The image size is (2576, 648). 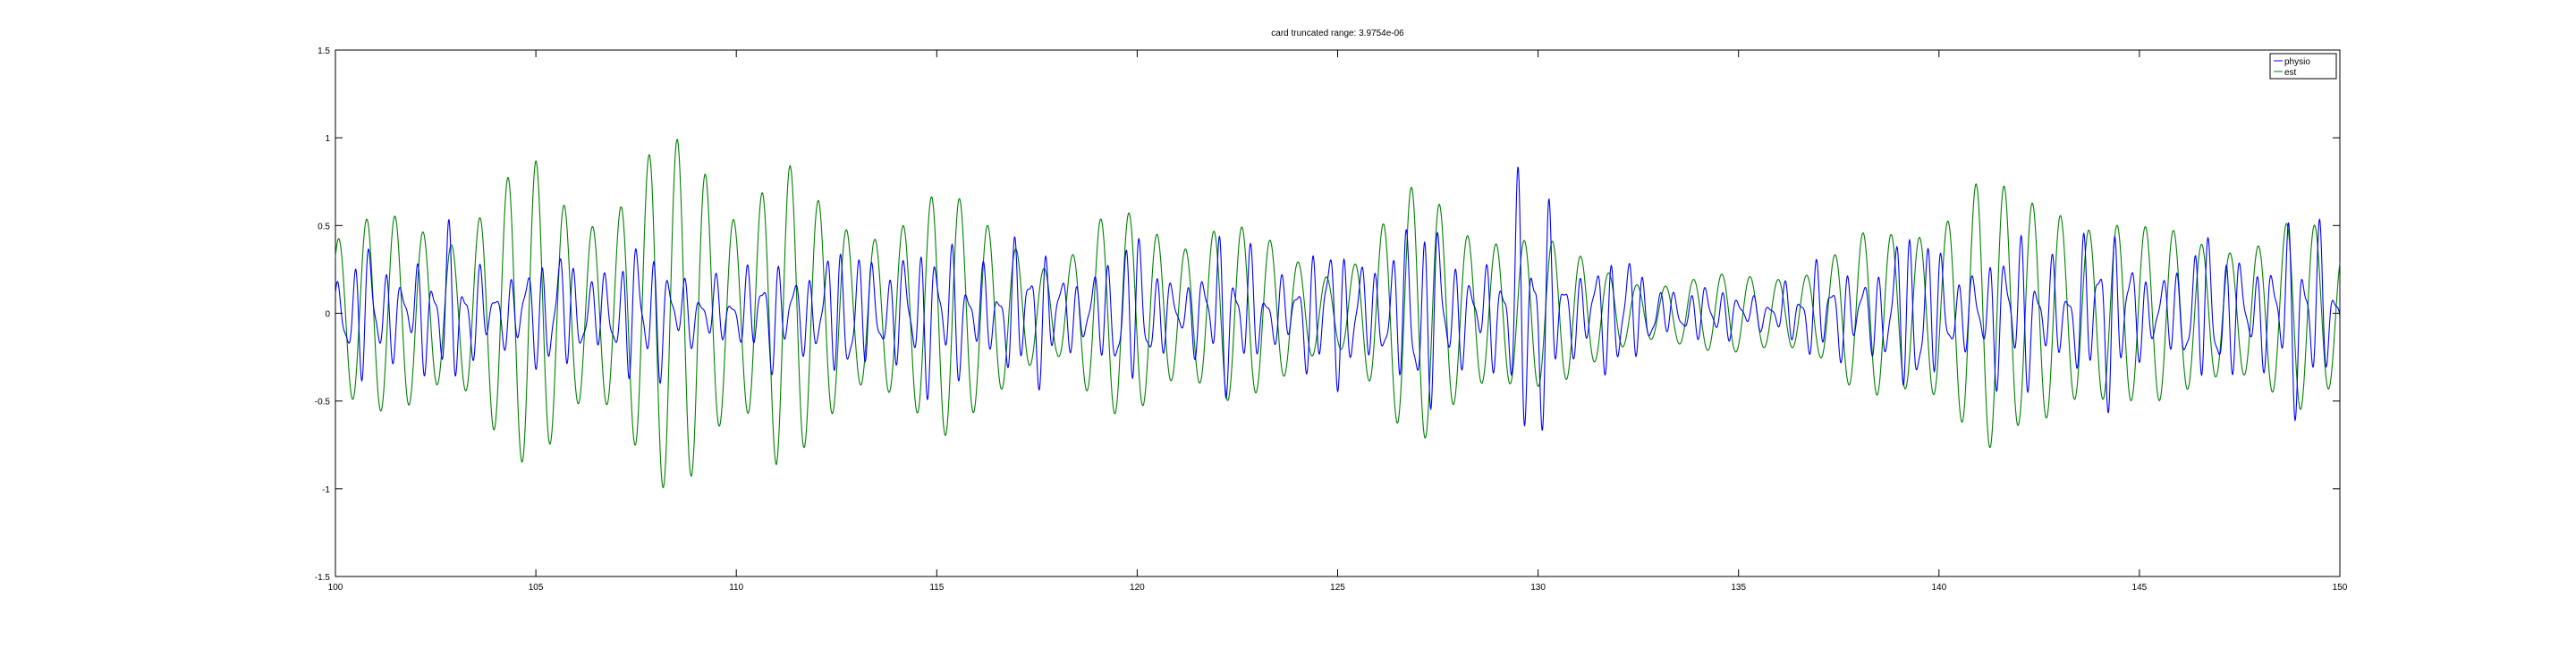 What do you see at coordinates (324, 226) in the screenshot?
I see `y-tick-label: 0.5` at bounding box center [324, 226].